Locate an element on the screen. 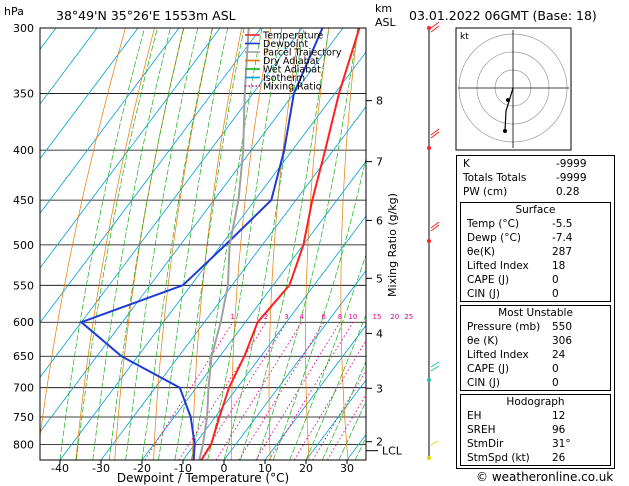 Image resolution: width=629 pixels, height=486 pixels. mixing-ratio-label-10: 10 is located at coordinates (352, 317).